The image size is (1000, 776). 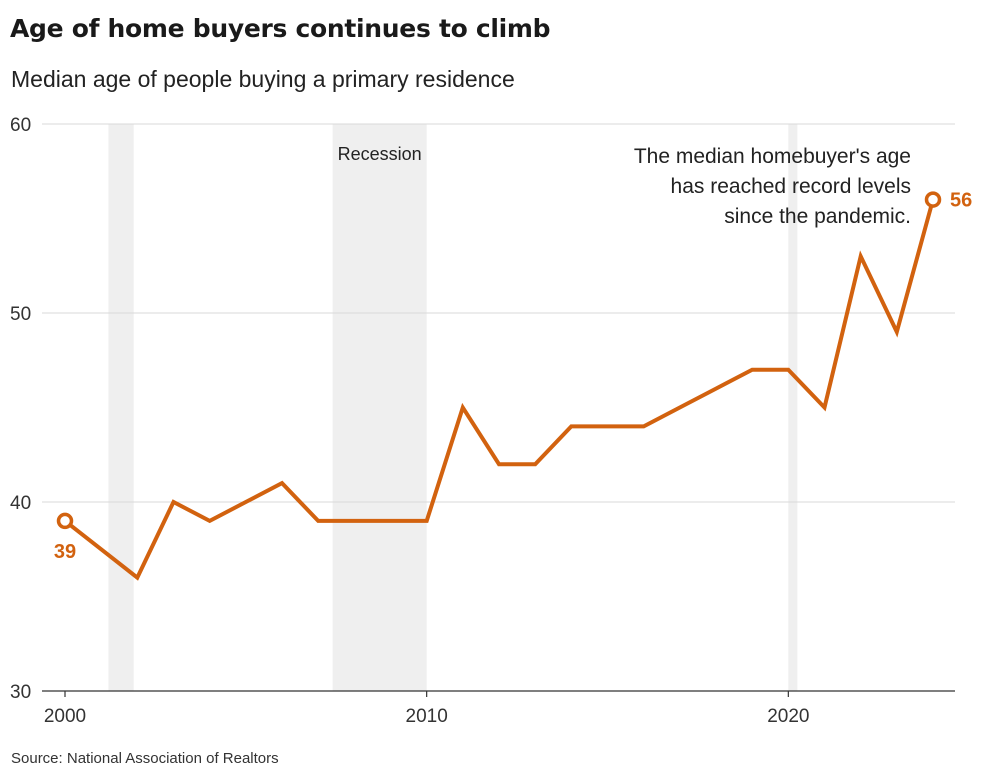 I want to click on x-tick-label: 2000, so click(x=65, y=716).